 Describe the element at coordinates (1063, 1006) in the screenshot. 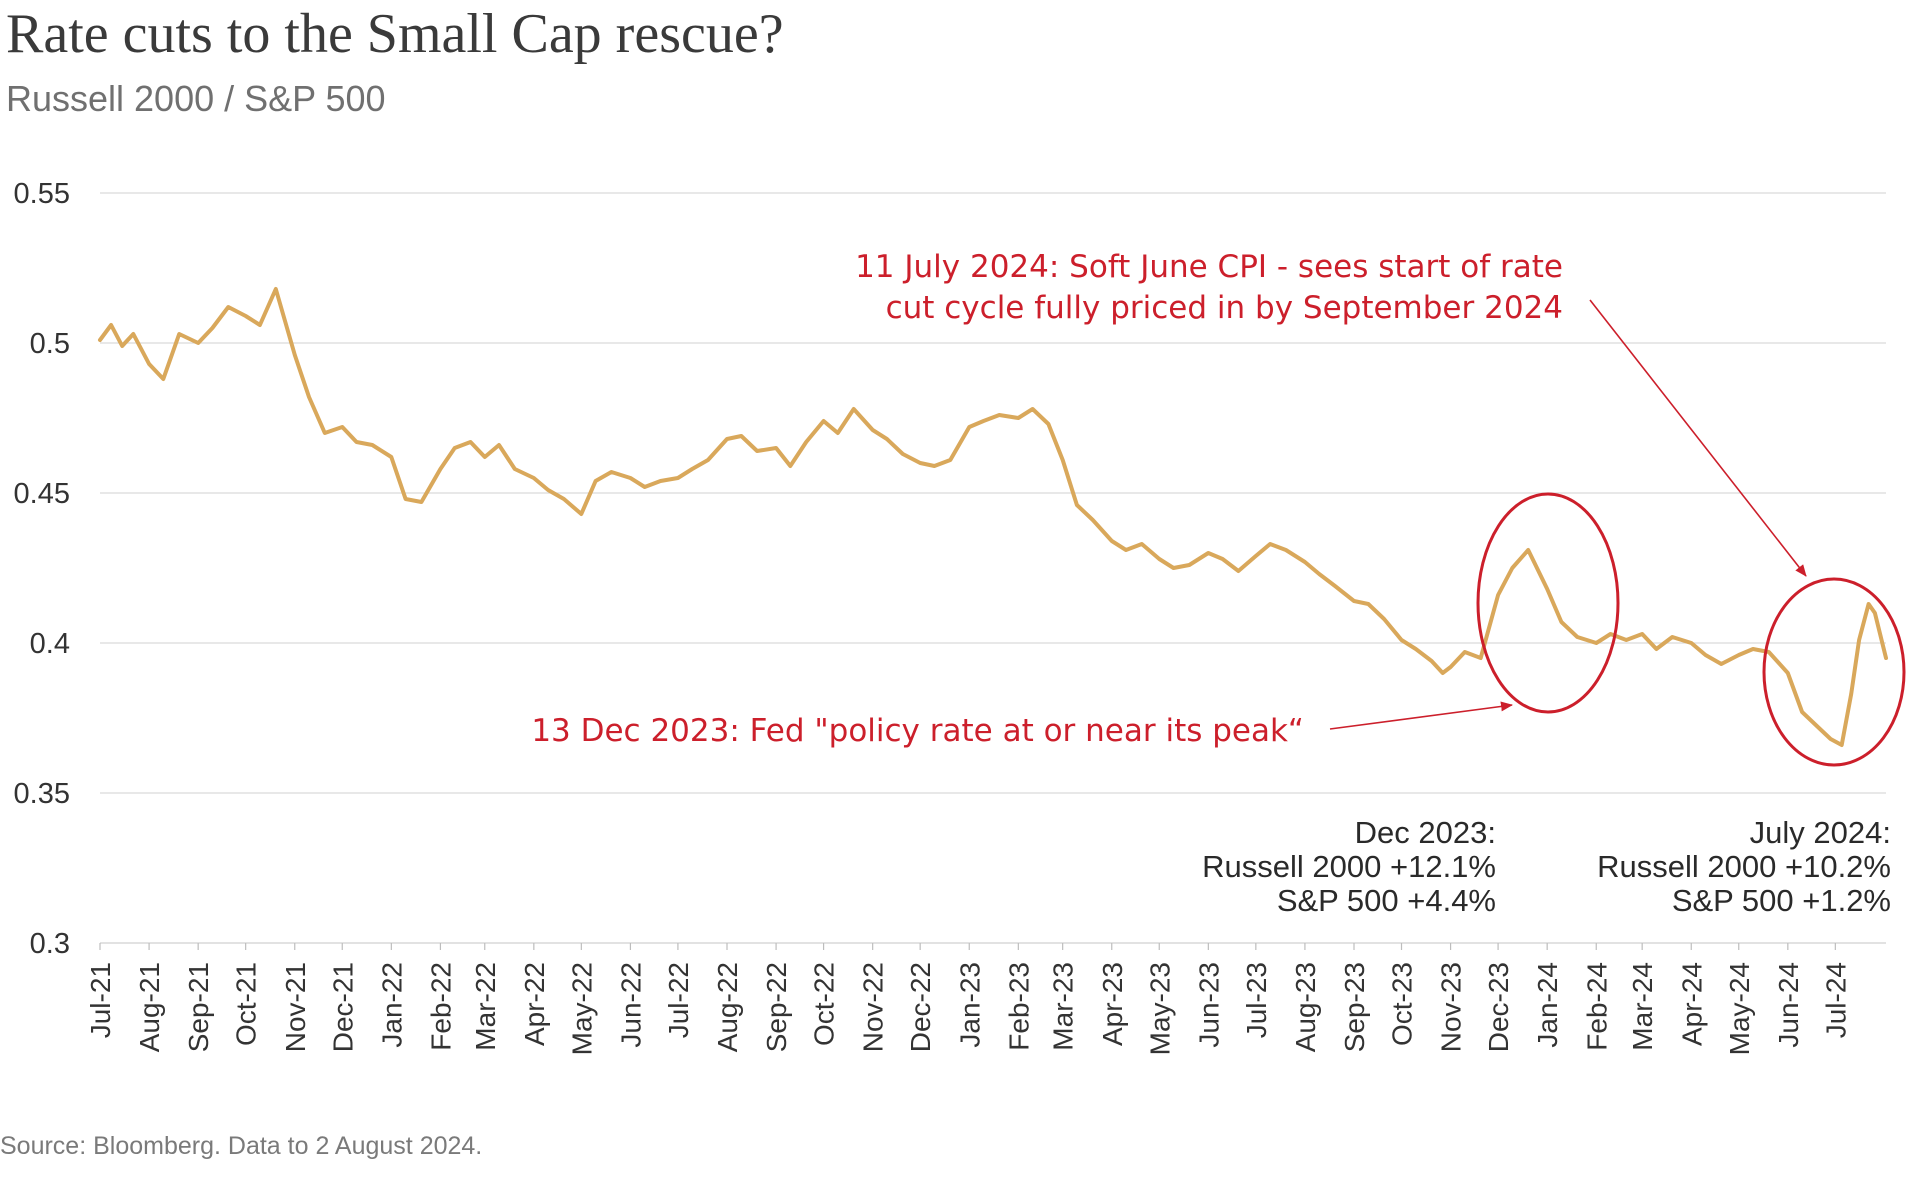

I see `x-tick-label: Mar-23` at that location.